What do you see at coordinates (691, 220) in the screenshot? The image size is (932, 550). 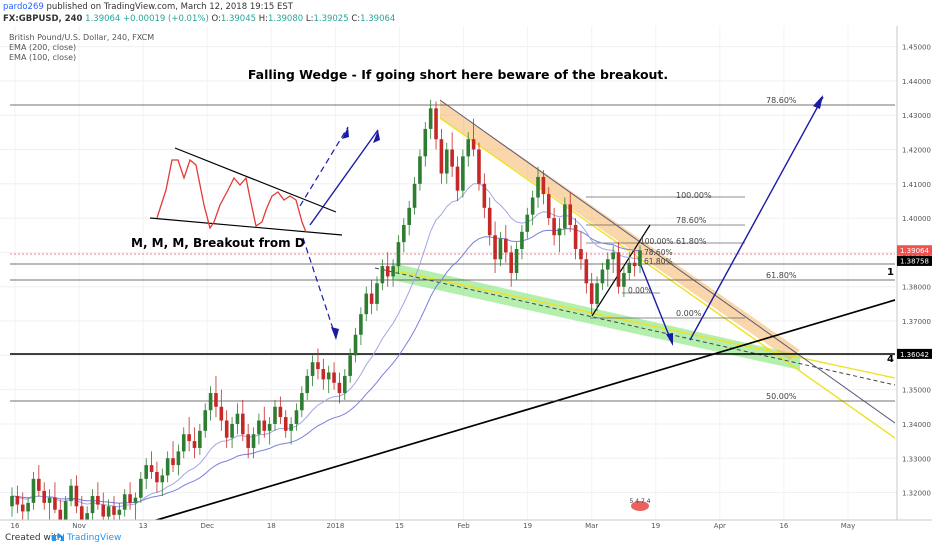 I see `inner-78-label: 78.60%` at bounding box center [691, 220].